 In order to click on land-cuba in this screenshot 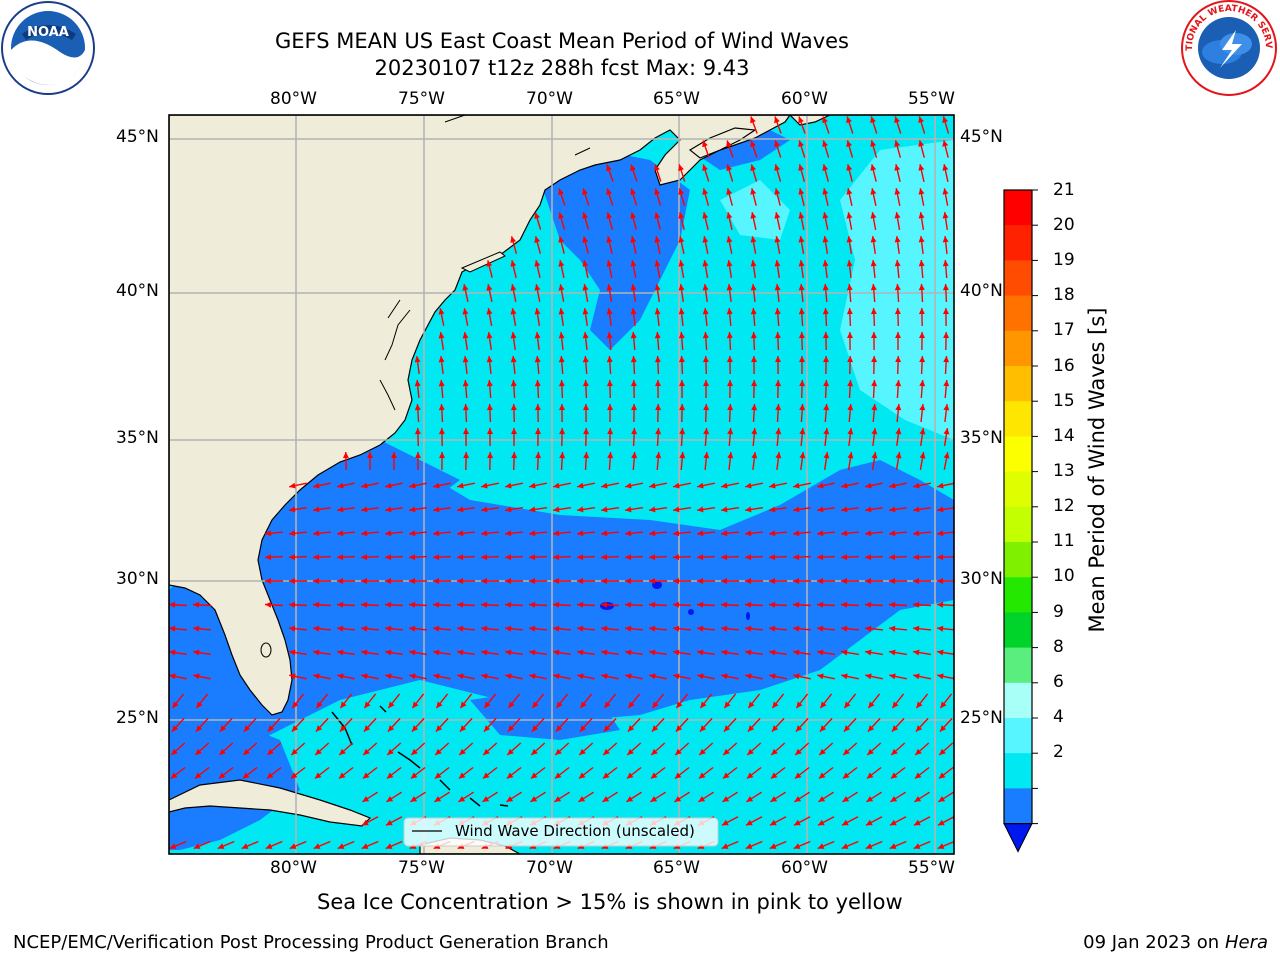, I will do `click(270, 803)`.